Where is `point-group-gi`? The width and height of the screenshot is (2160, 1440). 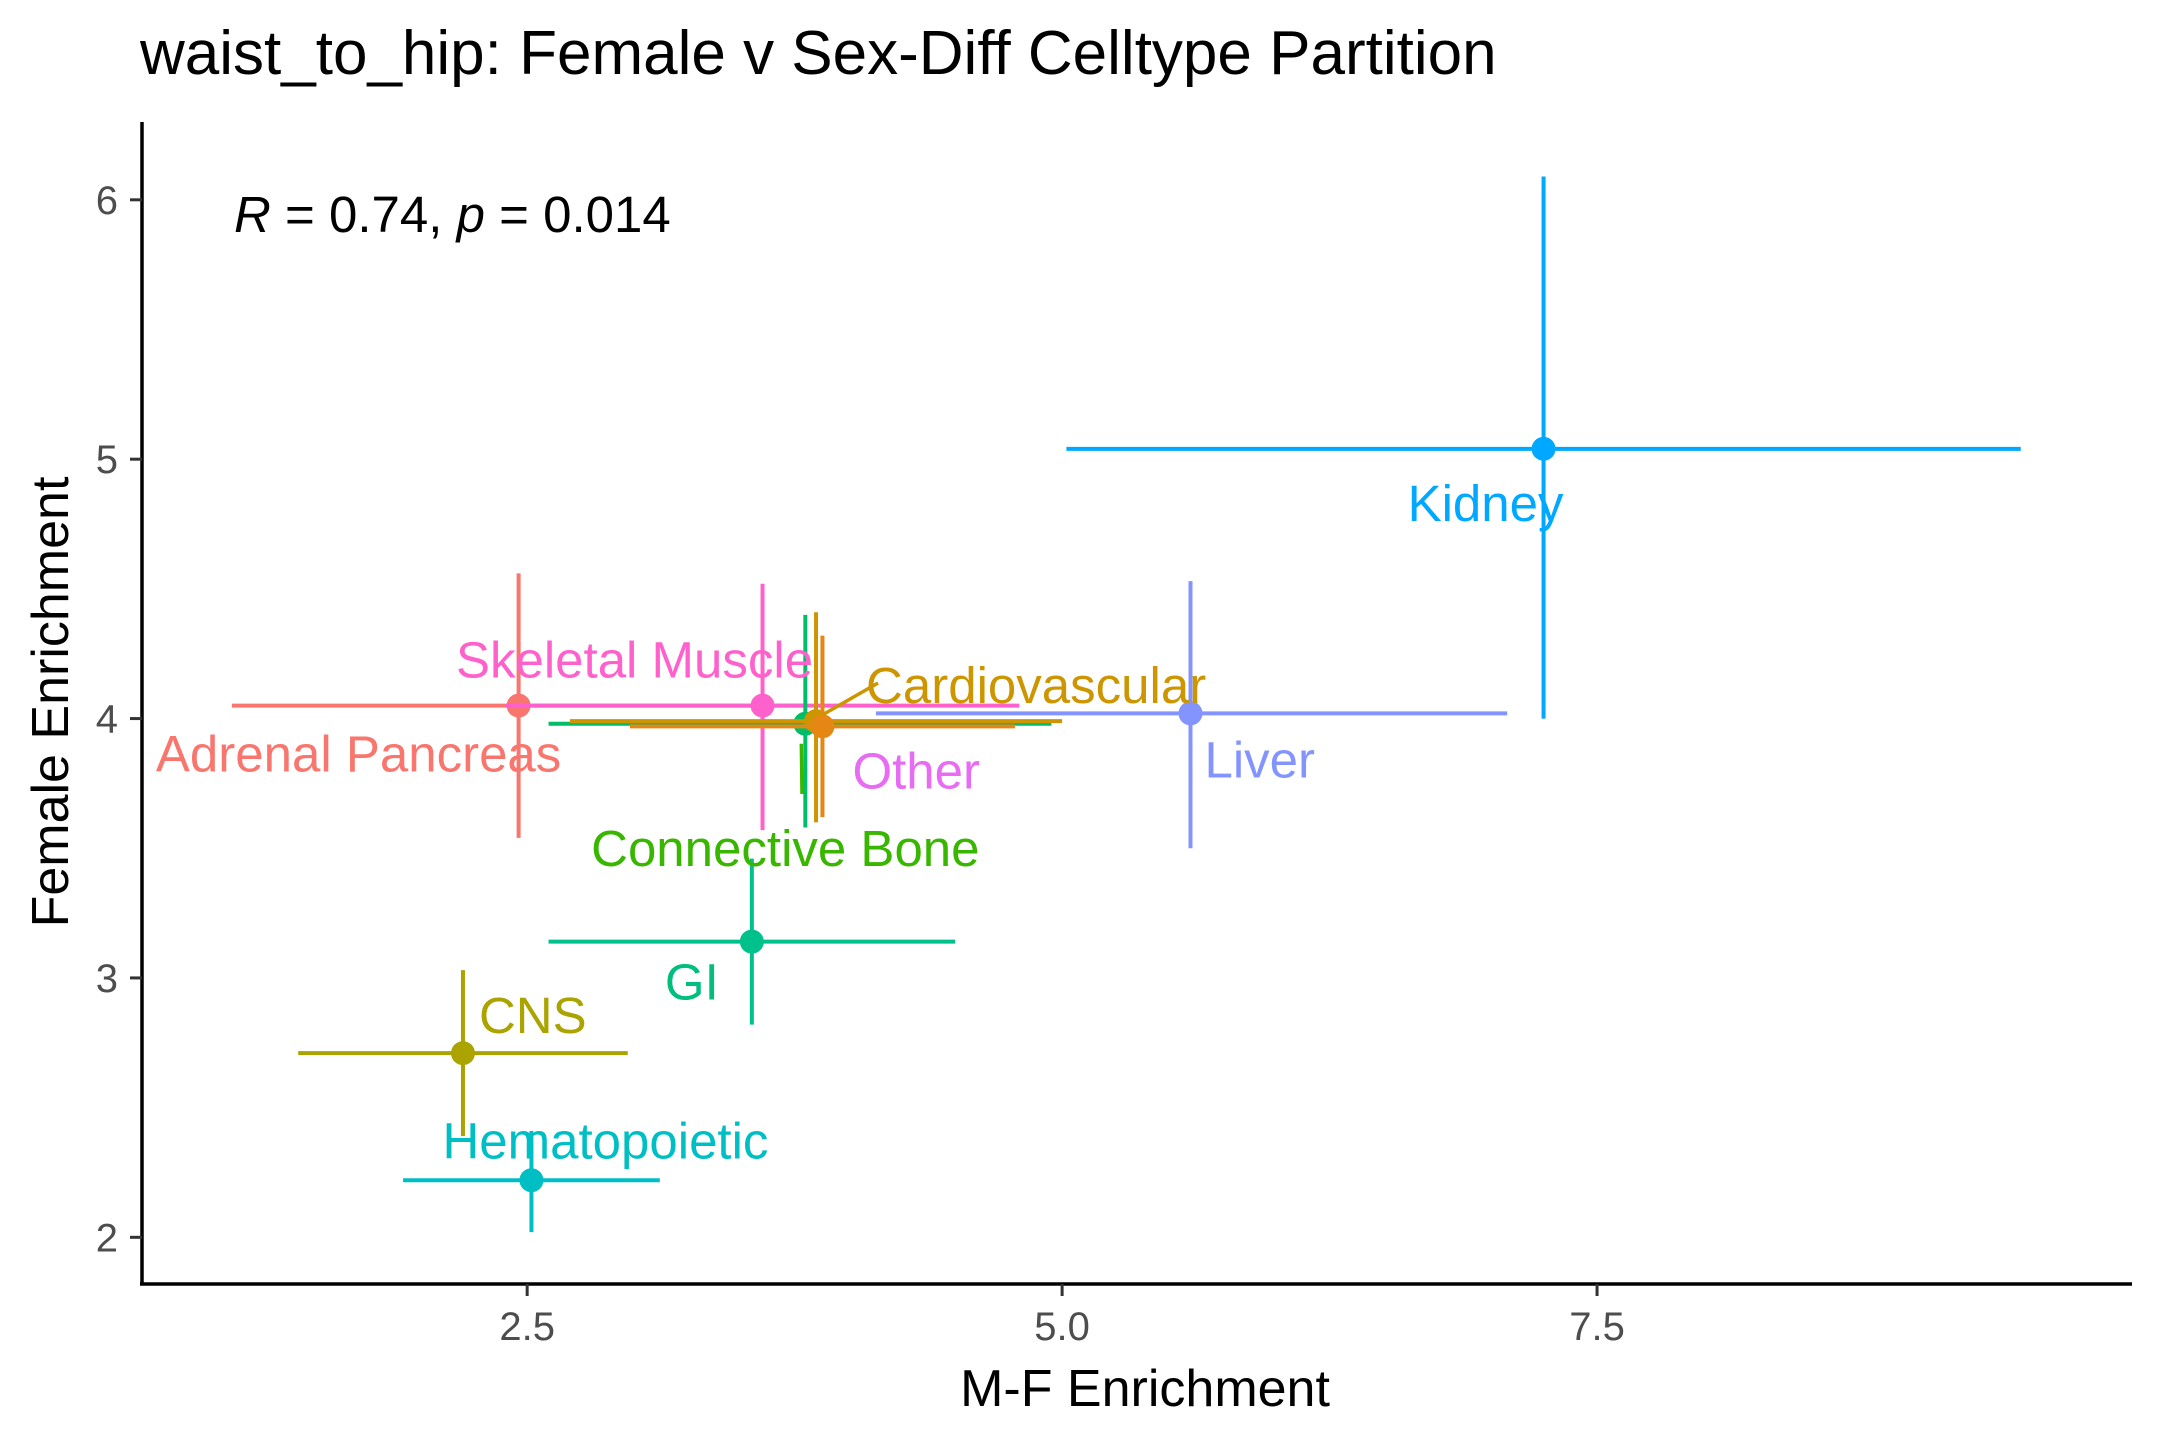 point-group-gi is located at coordinates (752, 941).